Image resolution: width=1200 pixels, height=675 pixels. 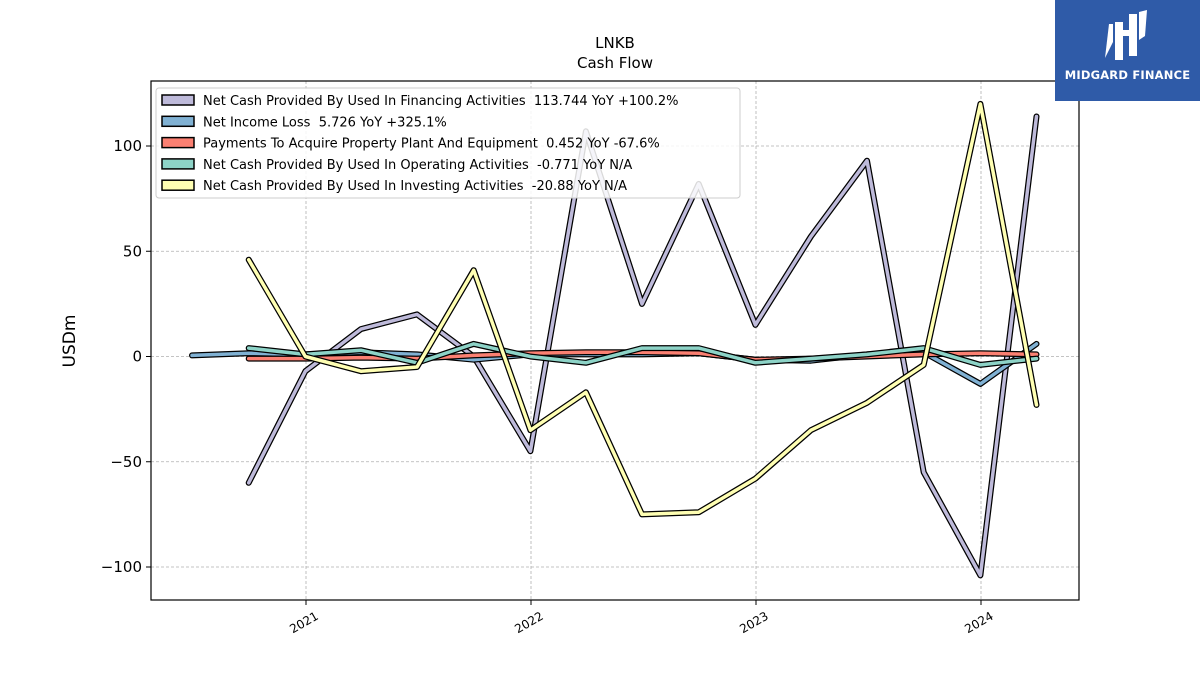 I want to click on y-tick-label: −50, so click(x=126, y=462).